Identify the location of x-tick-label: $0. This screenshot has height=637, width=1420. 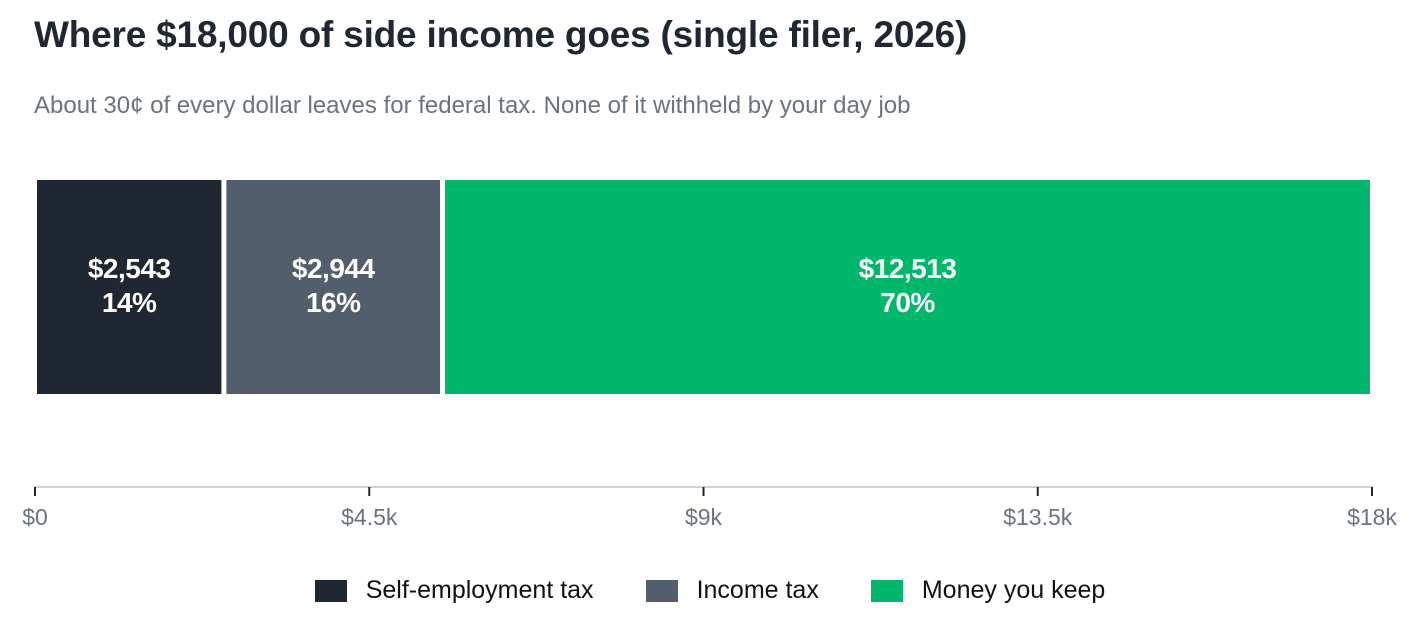
(35, 517).